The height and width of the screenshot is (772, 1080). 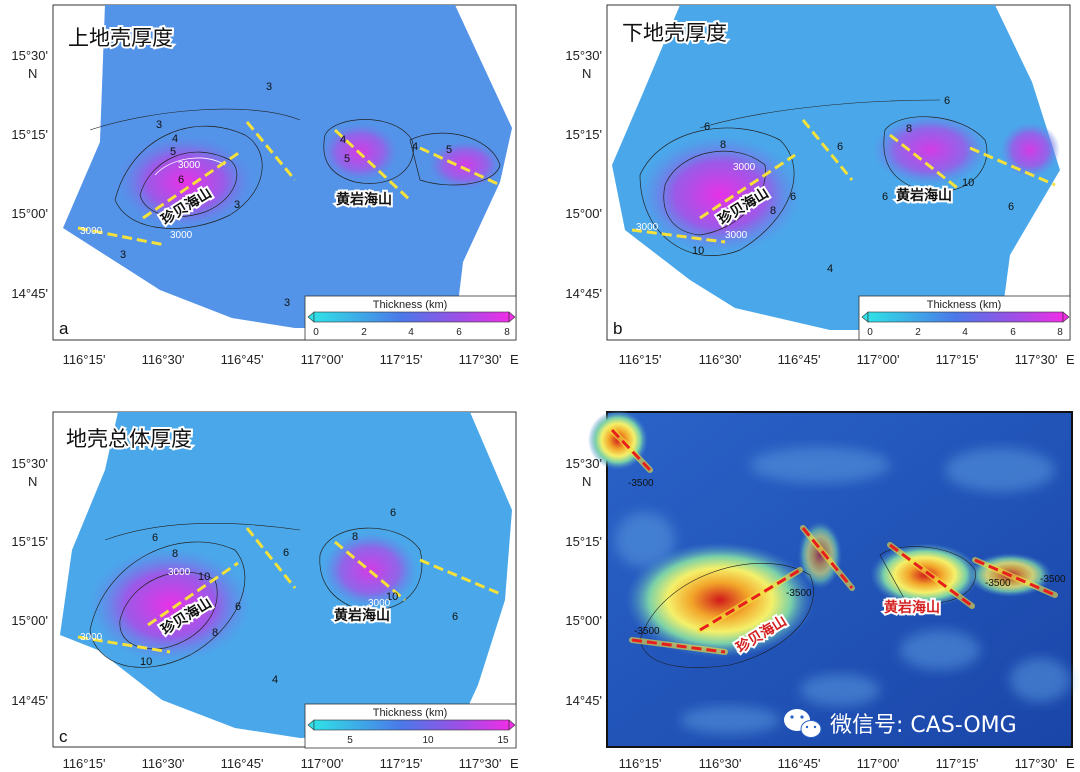 What do you see at coordinates (410, 713) in the screenshot?
I see `panel-c-colorbar-title: Thickness (km)` at bounding box center [410, 713].